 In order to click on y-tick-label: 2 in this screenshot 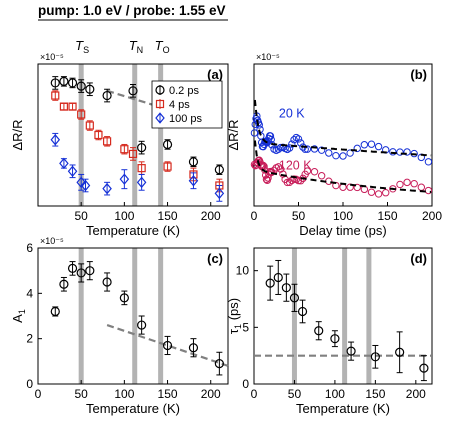, I will do `click(29, 339)`.